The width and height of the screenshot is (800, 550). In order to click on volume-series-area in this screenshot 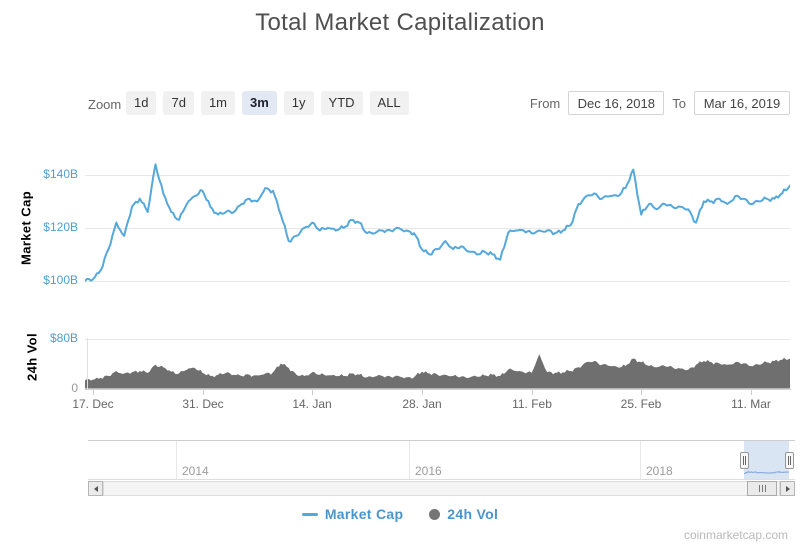, I will do `click(437, 371)`.